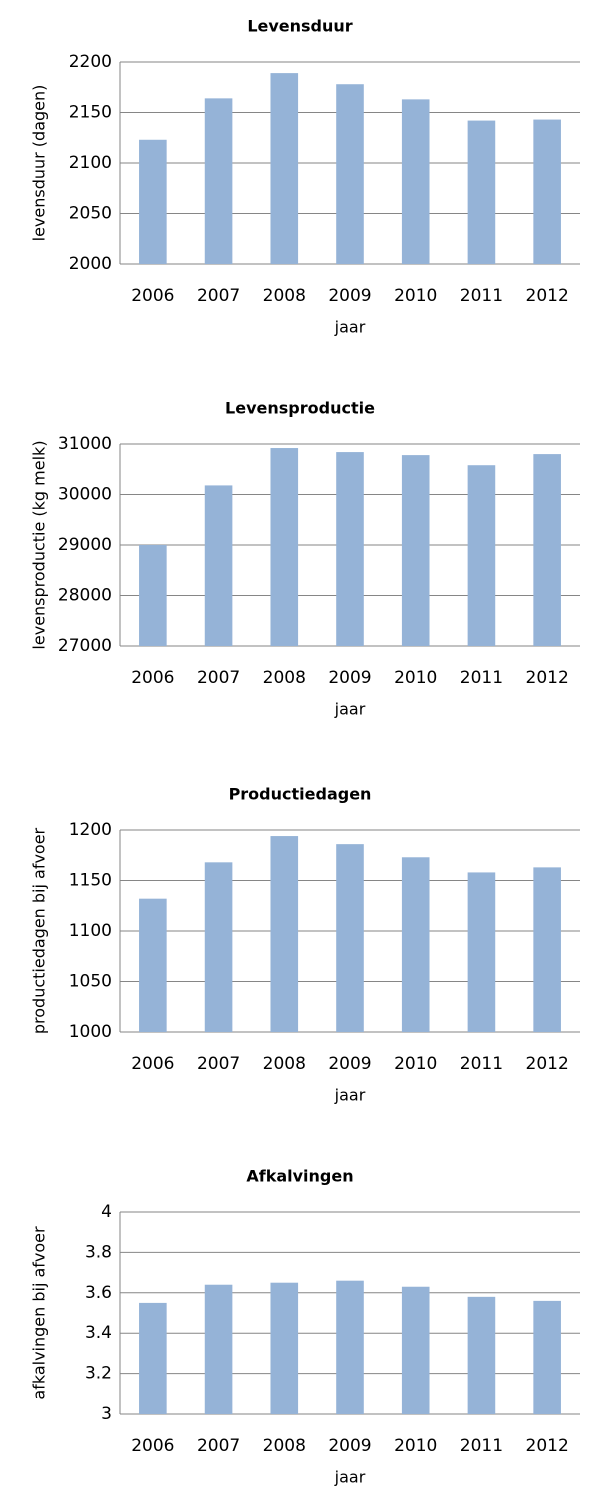 The width and height of the screenshot is (598, 1493). What do you see at coordinates (39, 544) in the screenshot?
I see `y-axis-label: levensproductie (kg melk)` at bounding box center [39, 544].